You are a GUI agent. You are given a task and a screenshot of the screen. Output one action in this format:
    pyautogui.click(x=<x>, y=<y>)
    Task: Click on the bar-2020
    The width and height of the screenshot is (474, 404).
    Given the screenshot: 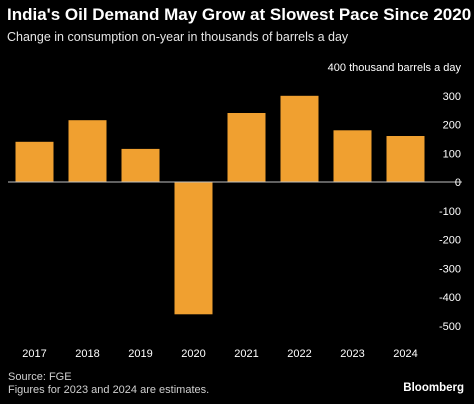 What is the action you would take?
    pyautogui.click(x=193, y=248)
    